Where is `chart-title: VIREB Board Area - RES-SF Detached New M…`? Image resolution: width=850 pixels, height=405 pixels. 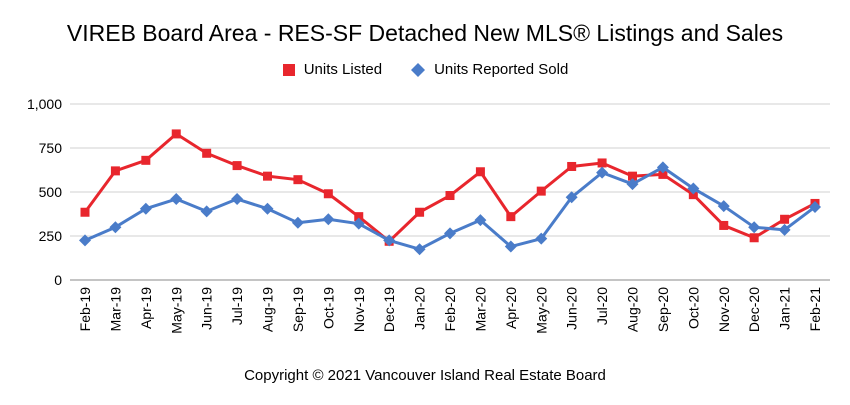 chart-title: VIREB Board Area - RES-SF Detached New M… is located at coordinates (425, 33).